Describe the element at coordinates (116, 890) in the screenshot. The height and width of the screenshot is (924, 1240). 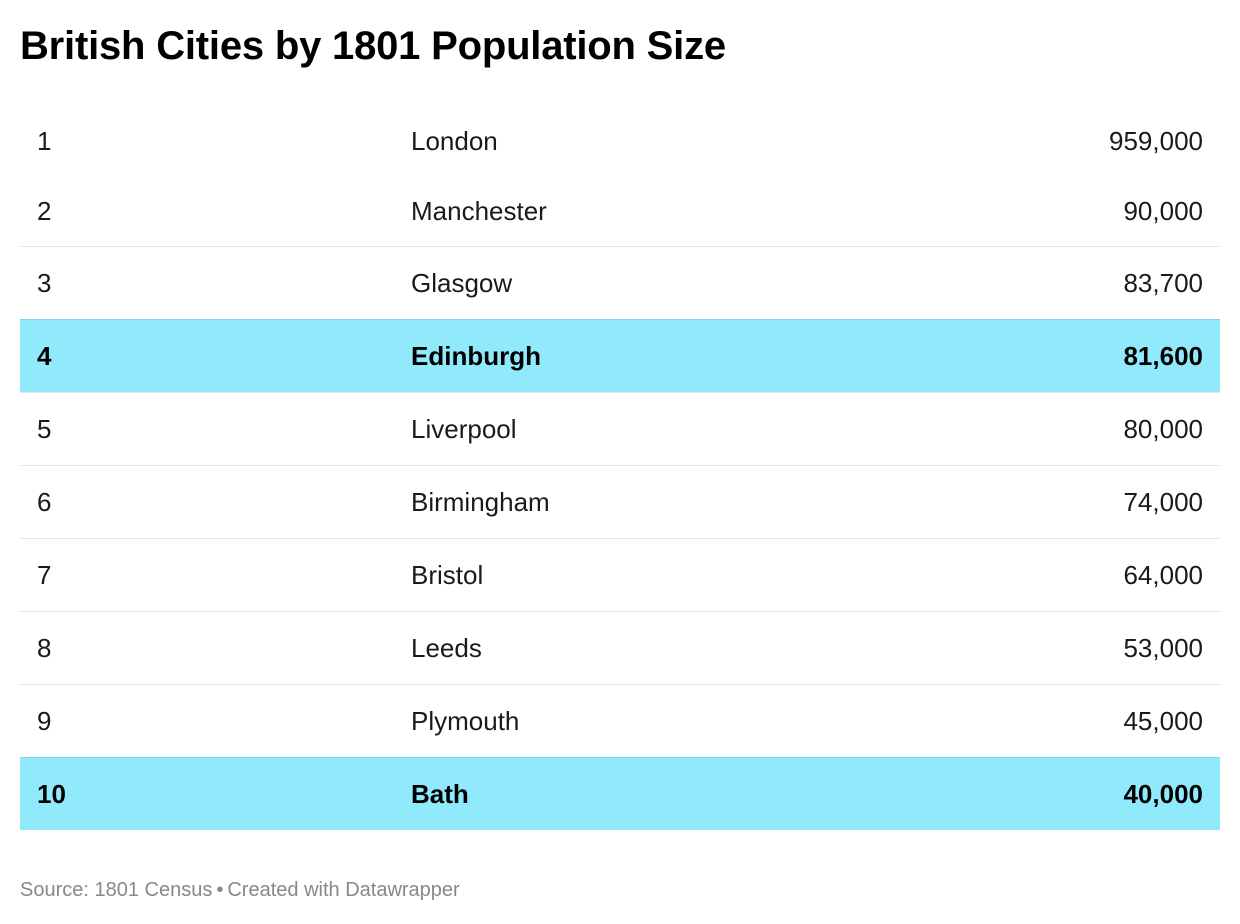
I see `source-note: Source: 1801 Census` at that location.